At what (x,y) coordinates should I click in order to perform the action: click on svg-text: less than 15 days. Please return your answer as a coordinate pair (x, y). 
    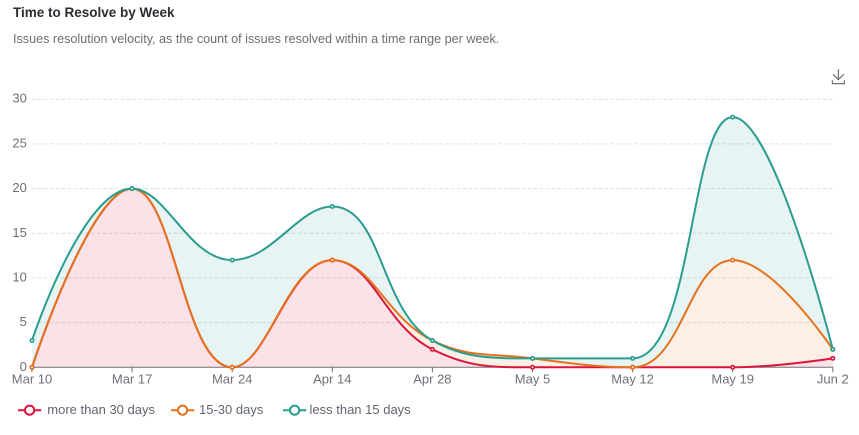
    Looking at the image, I should click on (361, 409).